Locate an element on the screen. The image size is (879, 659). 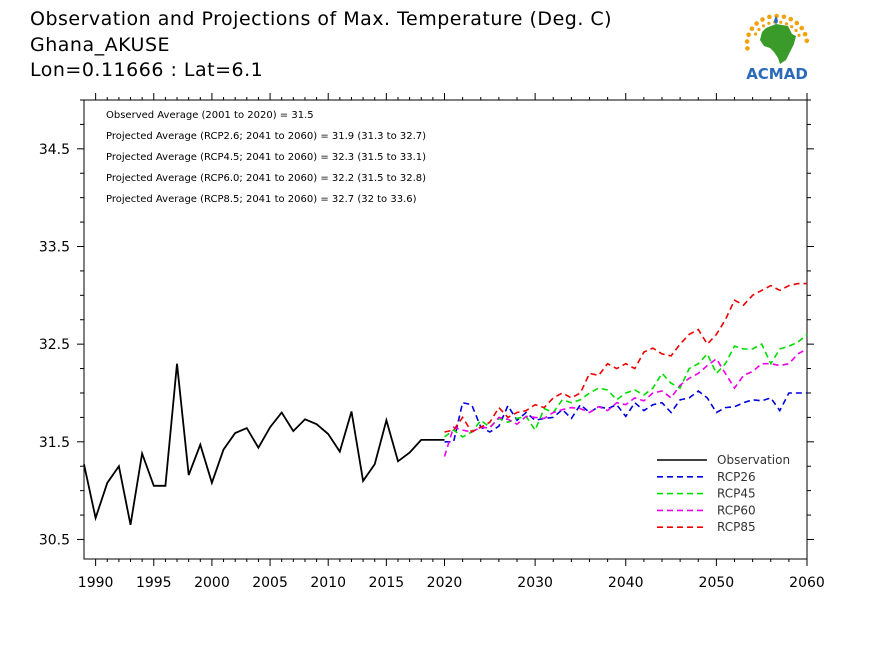
station-name: Ghana_AKUSE is located at coordinates (100, 45).